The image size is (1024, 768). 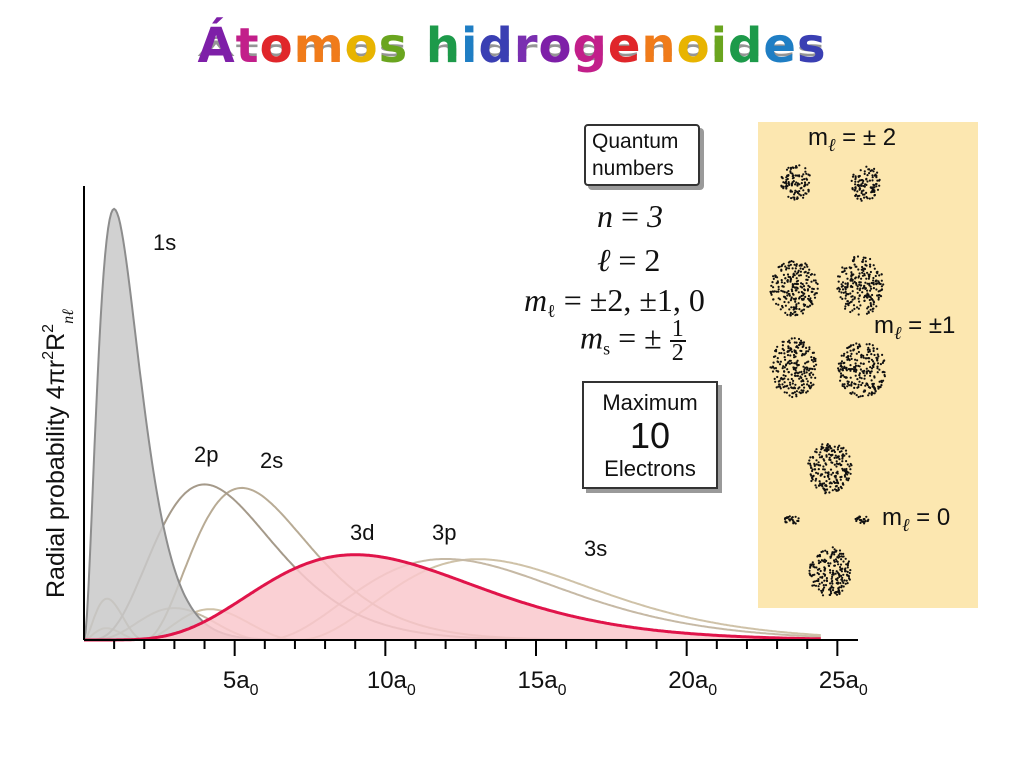 What do you see at coordinates (650, 402) in the screenshot?
I see `maximum-label: Maximum` at bounding box center [650, 402].